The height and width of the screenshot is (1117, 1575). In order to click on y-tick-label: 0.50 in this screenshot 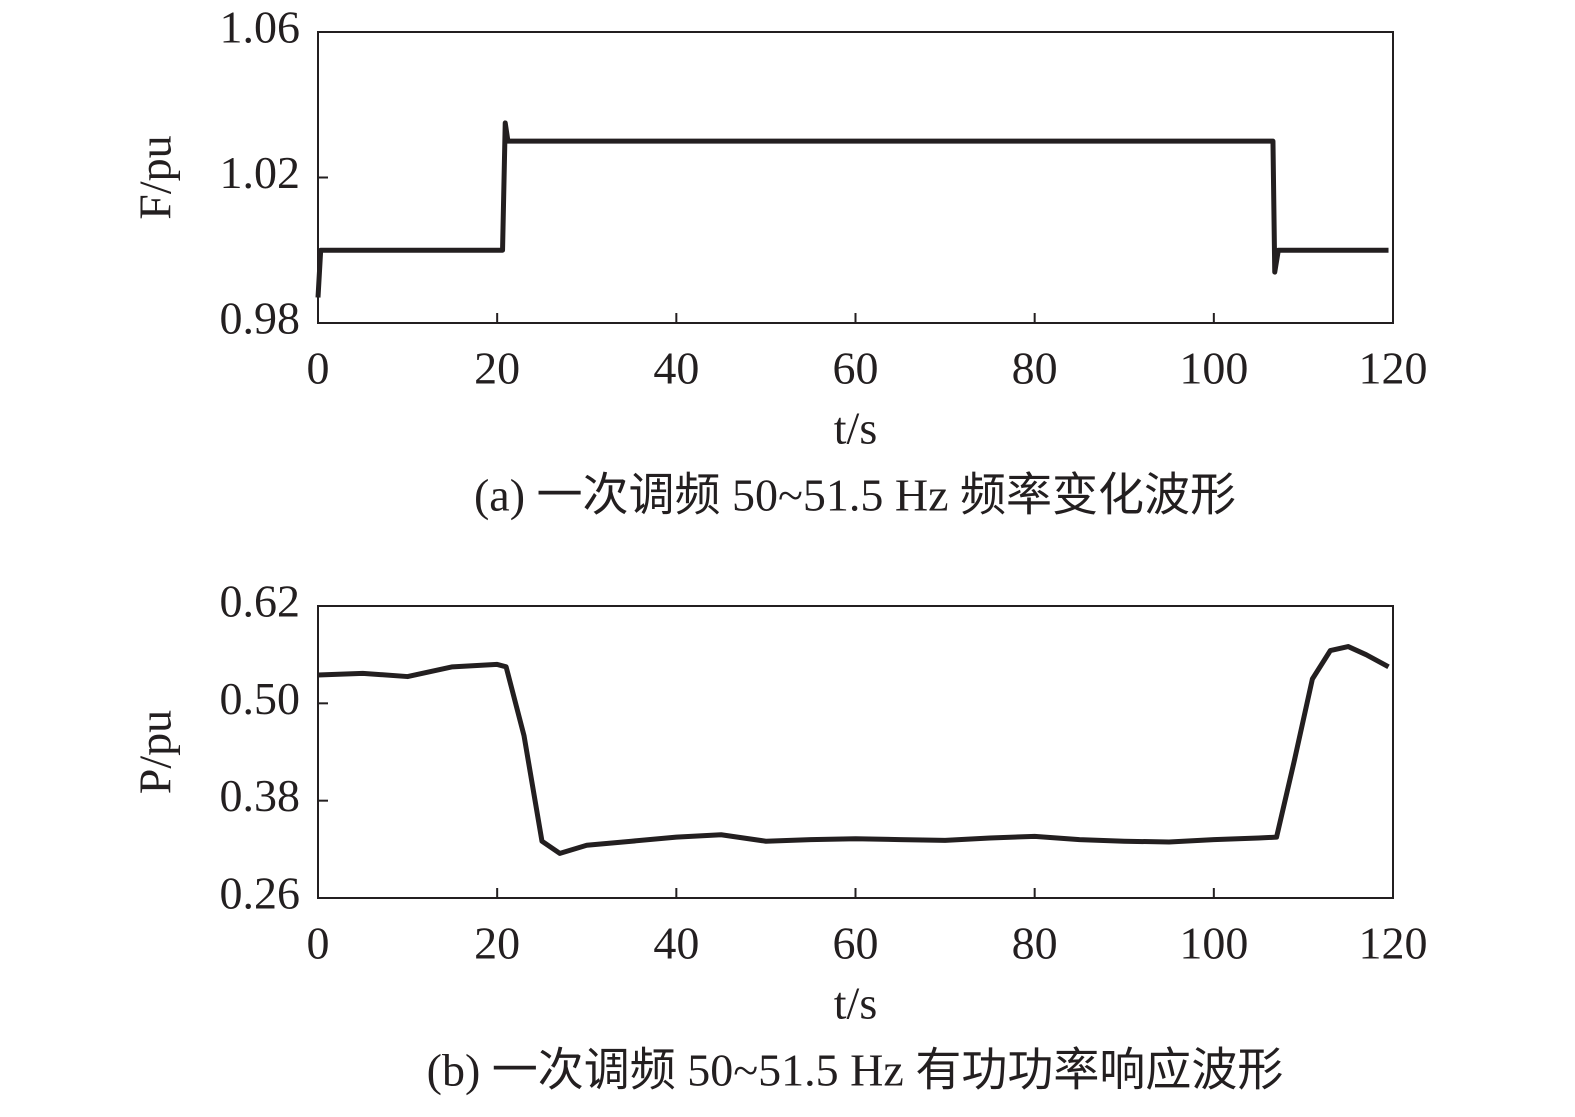, I will do `click(260, 698)`.